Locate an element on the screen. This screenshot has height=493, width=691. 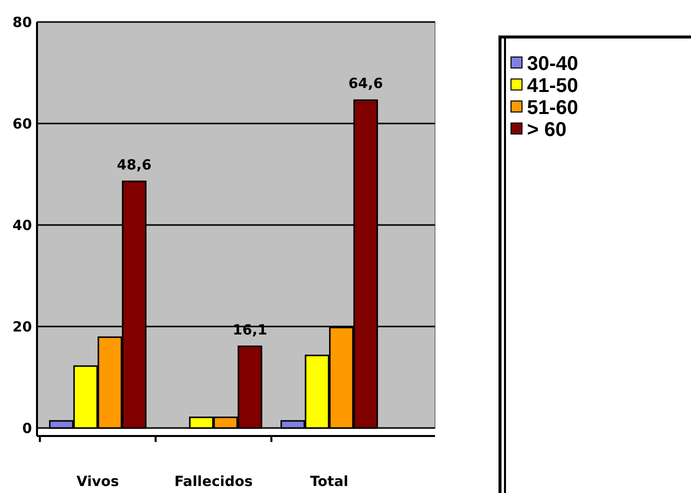
data-label: 64,6 is located at coordinates (365, 84).